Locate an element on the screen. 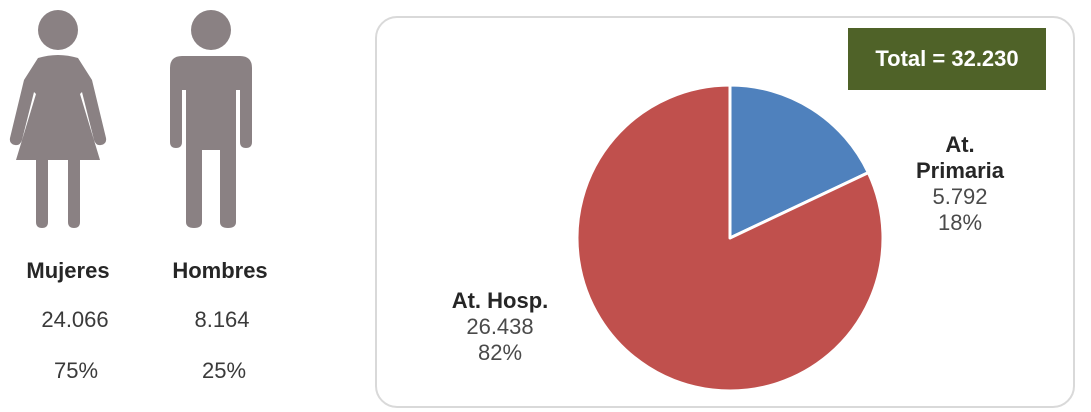  slice-label-hosp: At. Hosp. 26.438 82% is located at coordinates (500, 327).